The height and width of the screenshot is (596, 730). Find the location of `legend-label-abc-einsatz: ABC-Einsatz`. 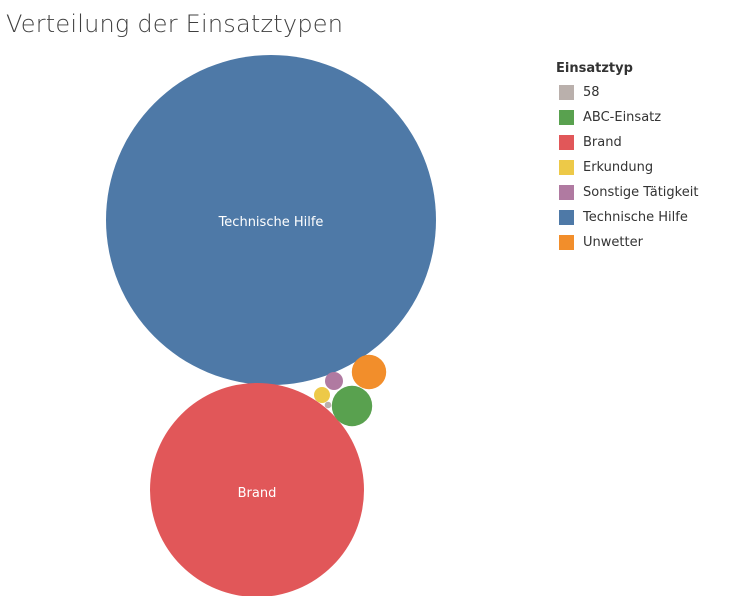

legend-label-abc-einsatz: ABC-Einsatz is located at coordinates (622, 117).